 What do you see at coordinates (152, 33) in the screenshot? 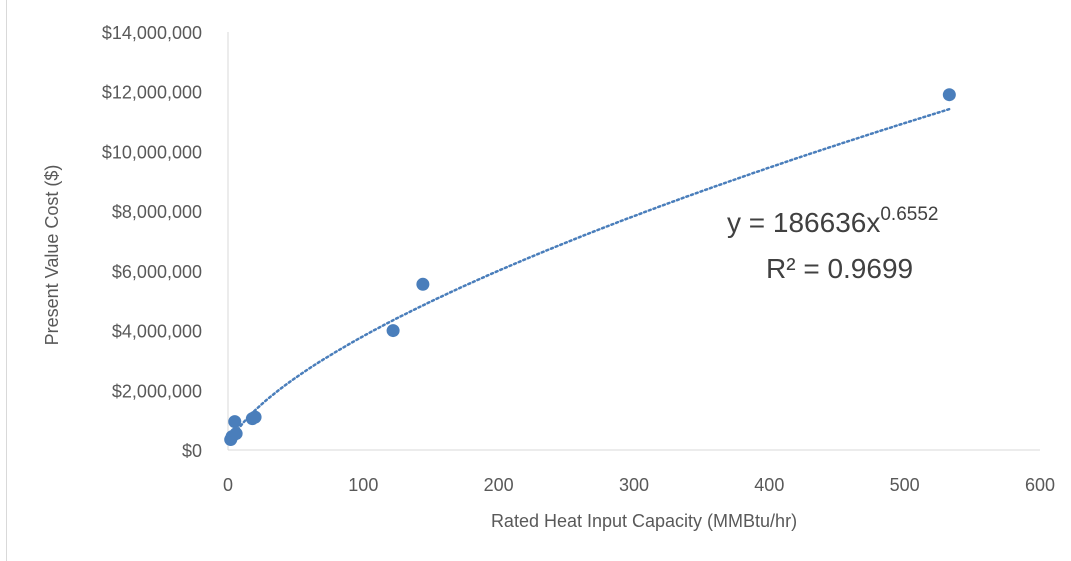
I see `y-tick-label: $14,000,000` at bounding box center [152, 33].